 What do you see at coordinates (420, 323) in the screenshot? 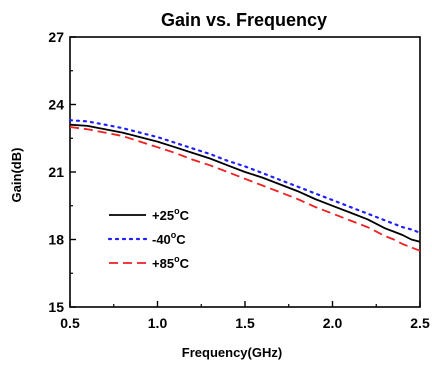
I see `x-tick-label: 2.5` at bounding box center [420, 323].